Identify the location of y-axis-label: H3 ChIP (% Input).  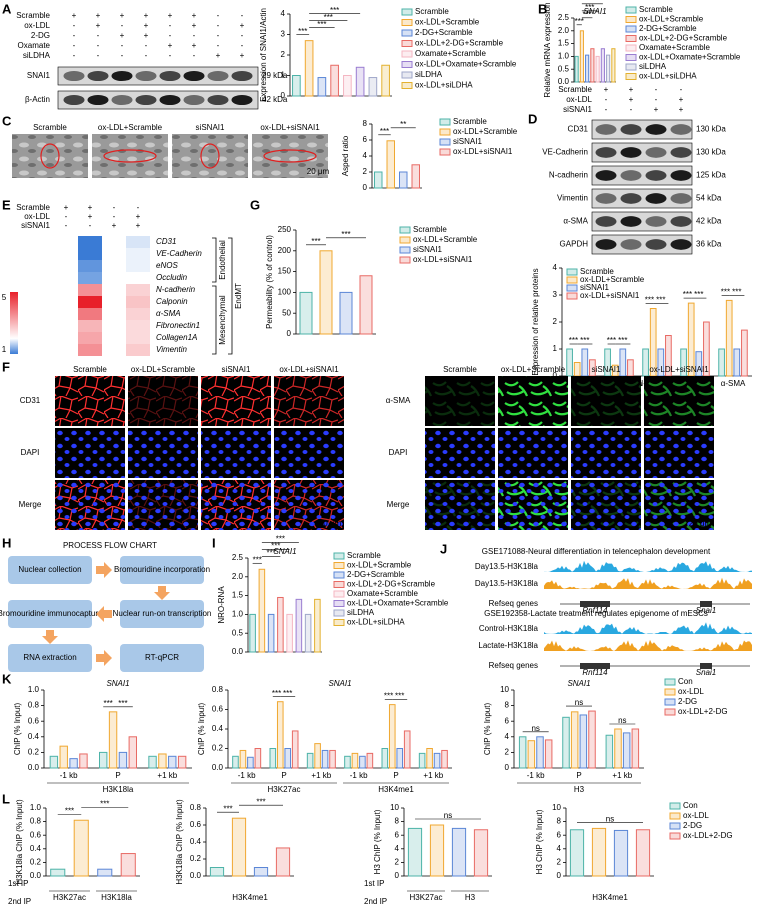
(539, 841).